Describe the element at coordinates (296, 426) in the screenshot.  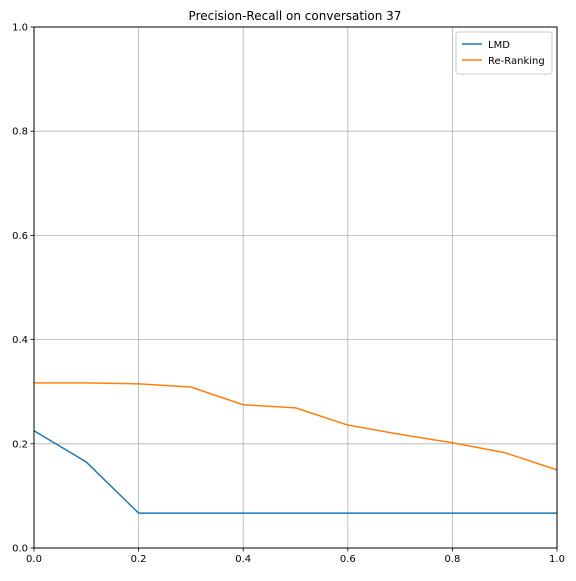
I see `series-line-re-ranking` at that location.